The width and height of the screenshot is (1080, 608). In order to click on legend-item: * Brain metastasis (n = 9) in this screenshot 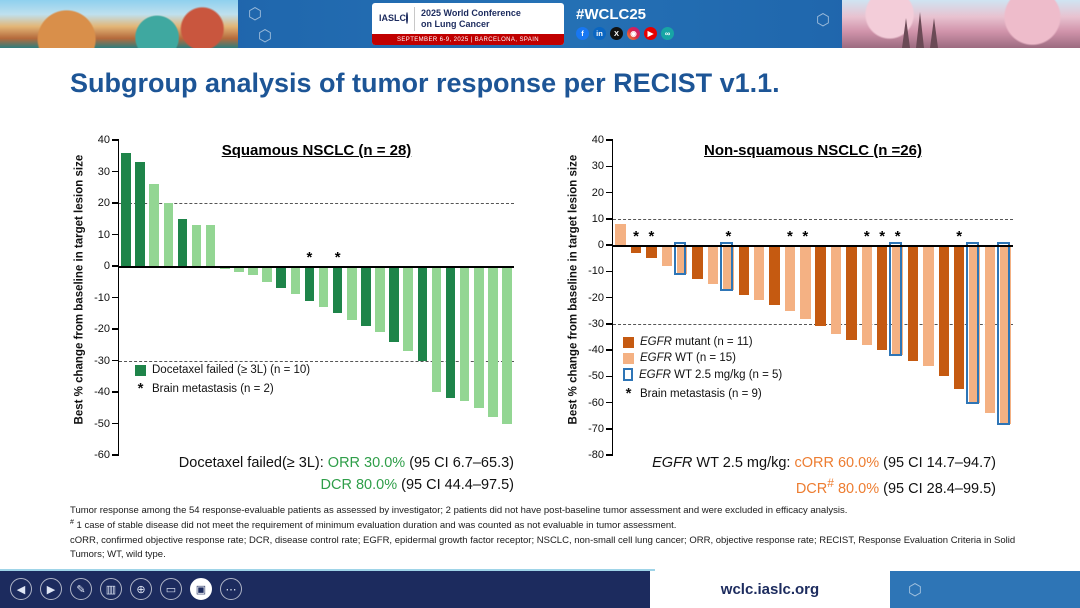, I will do `click(702, 393)`.